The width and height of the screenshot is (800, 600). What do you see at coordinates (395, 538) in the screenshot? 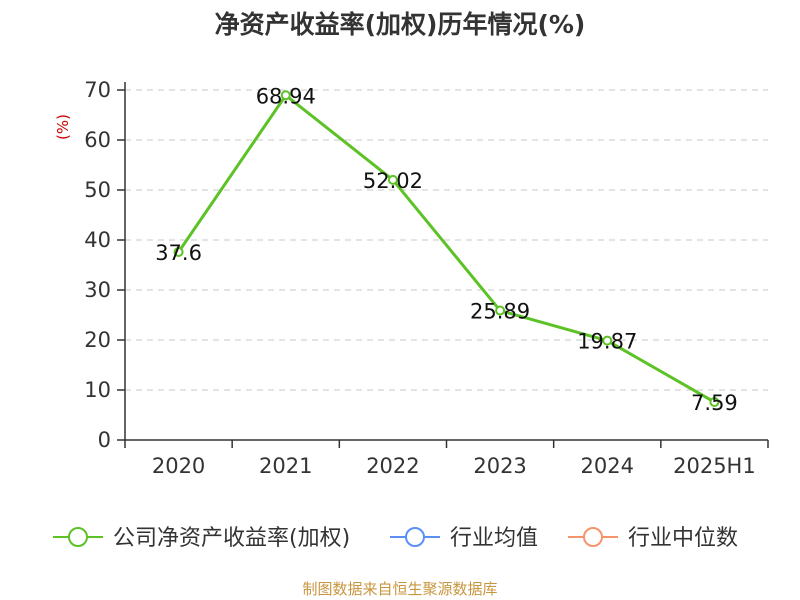
I see `legend: 公司净资产收益率(加权) 行业均值 行业中位数` at bounding box center [395, 538].